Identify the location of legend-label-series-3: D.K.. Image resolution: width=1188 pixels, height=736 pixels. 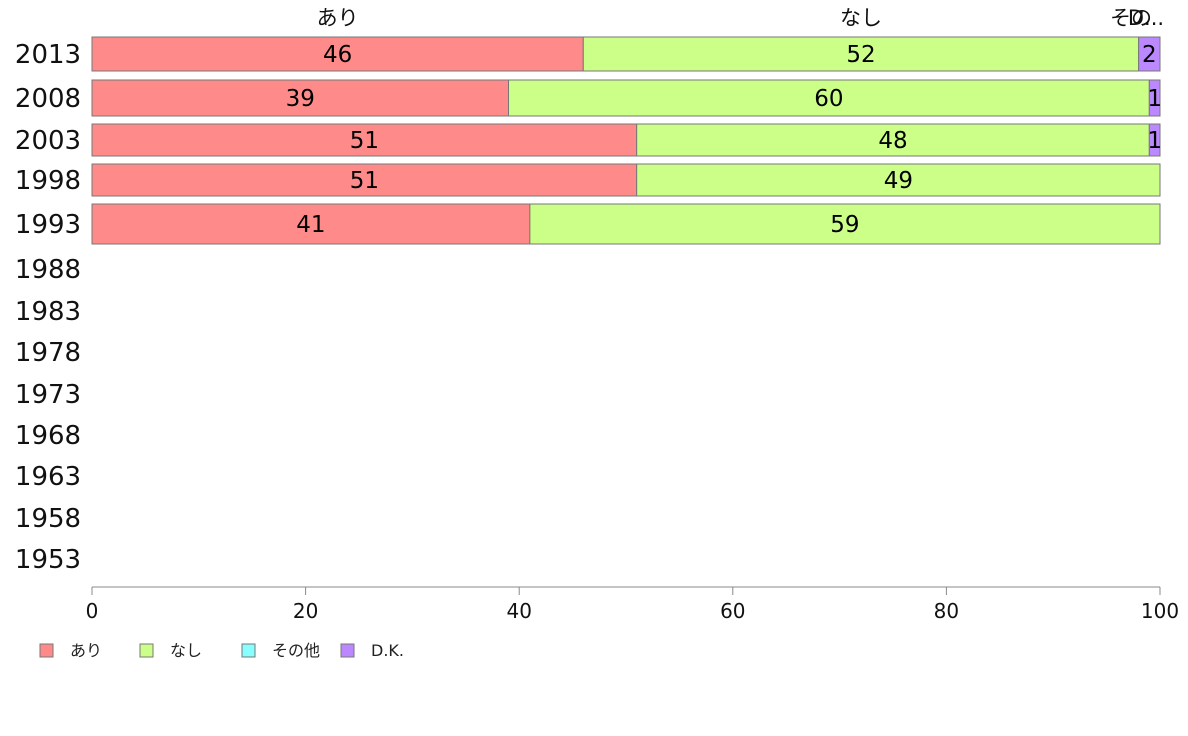
(387, 650).